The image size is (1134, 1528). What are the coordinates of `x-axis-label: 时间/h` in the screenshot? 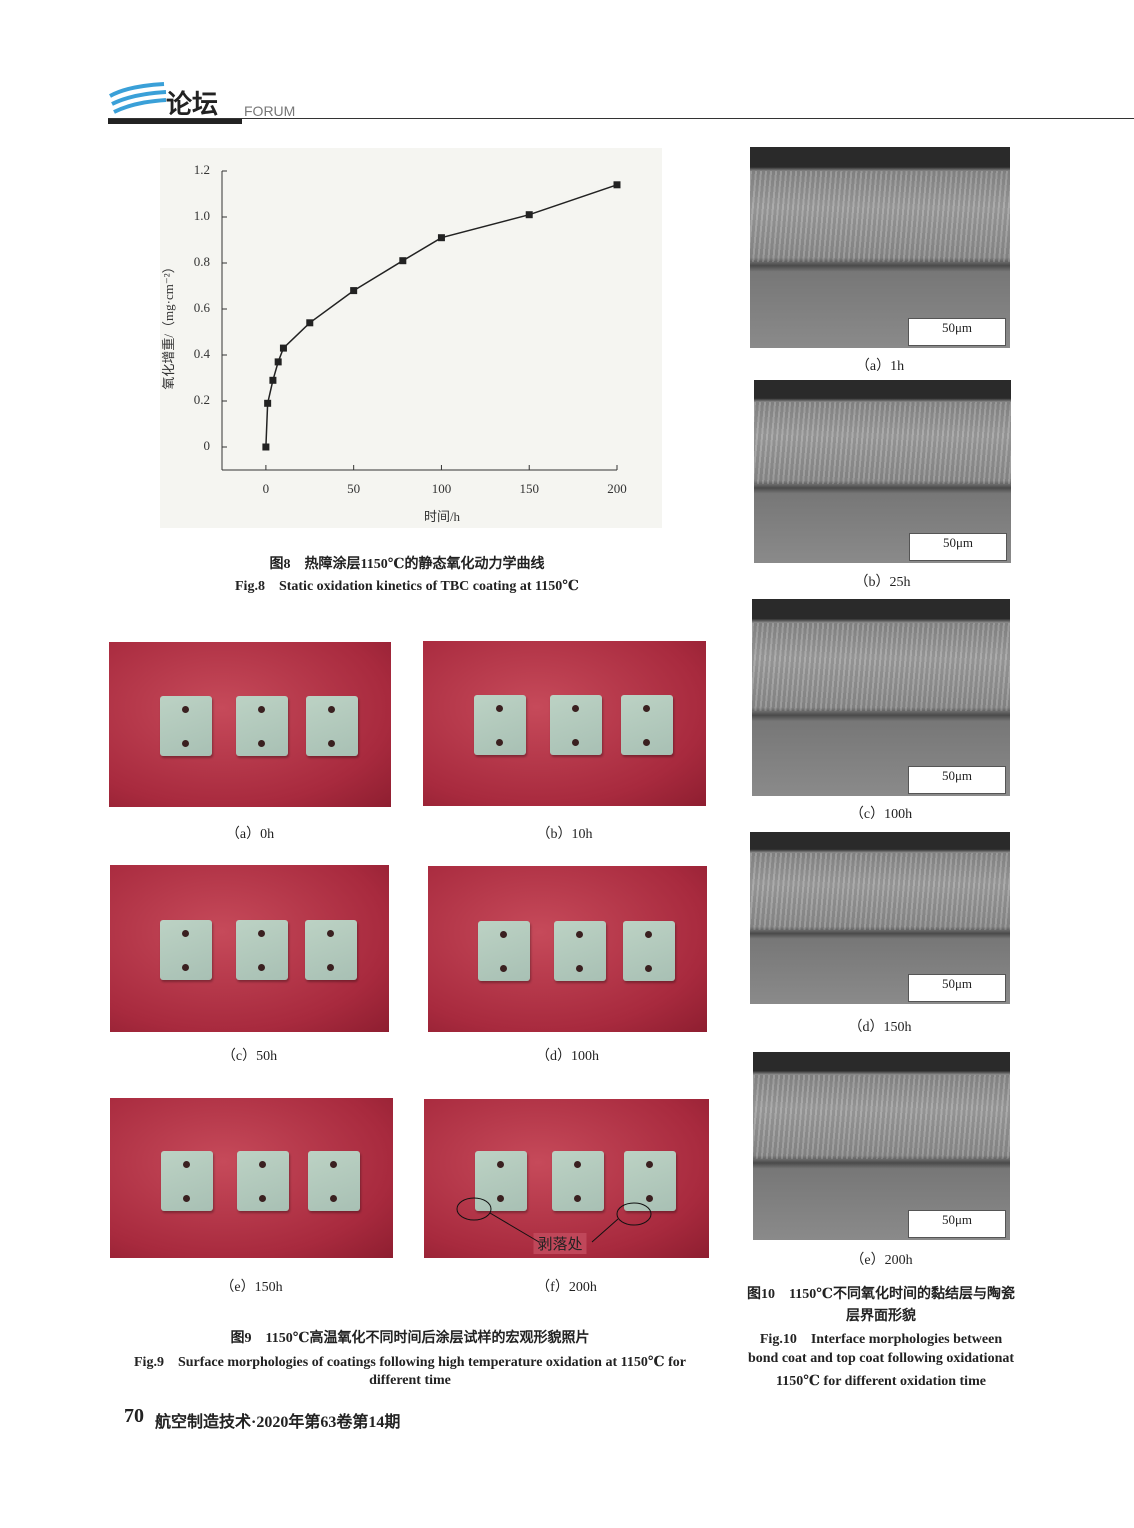 It's located at (442, 516).